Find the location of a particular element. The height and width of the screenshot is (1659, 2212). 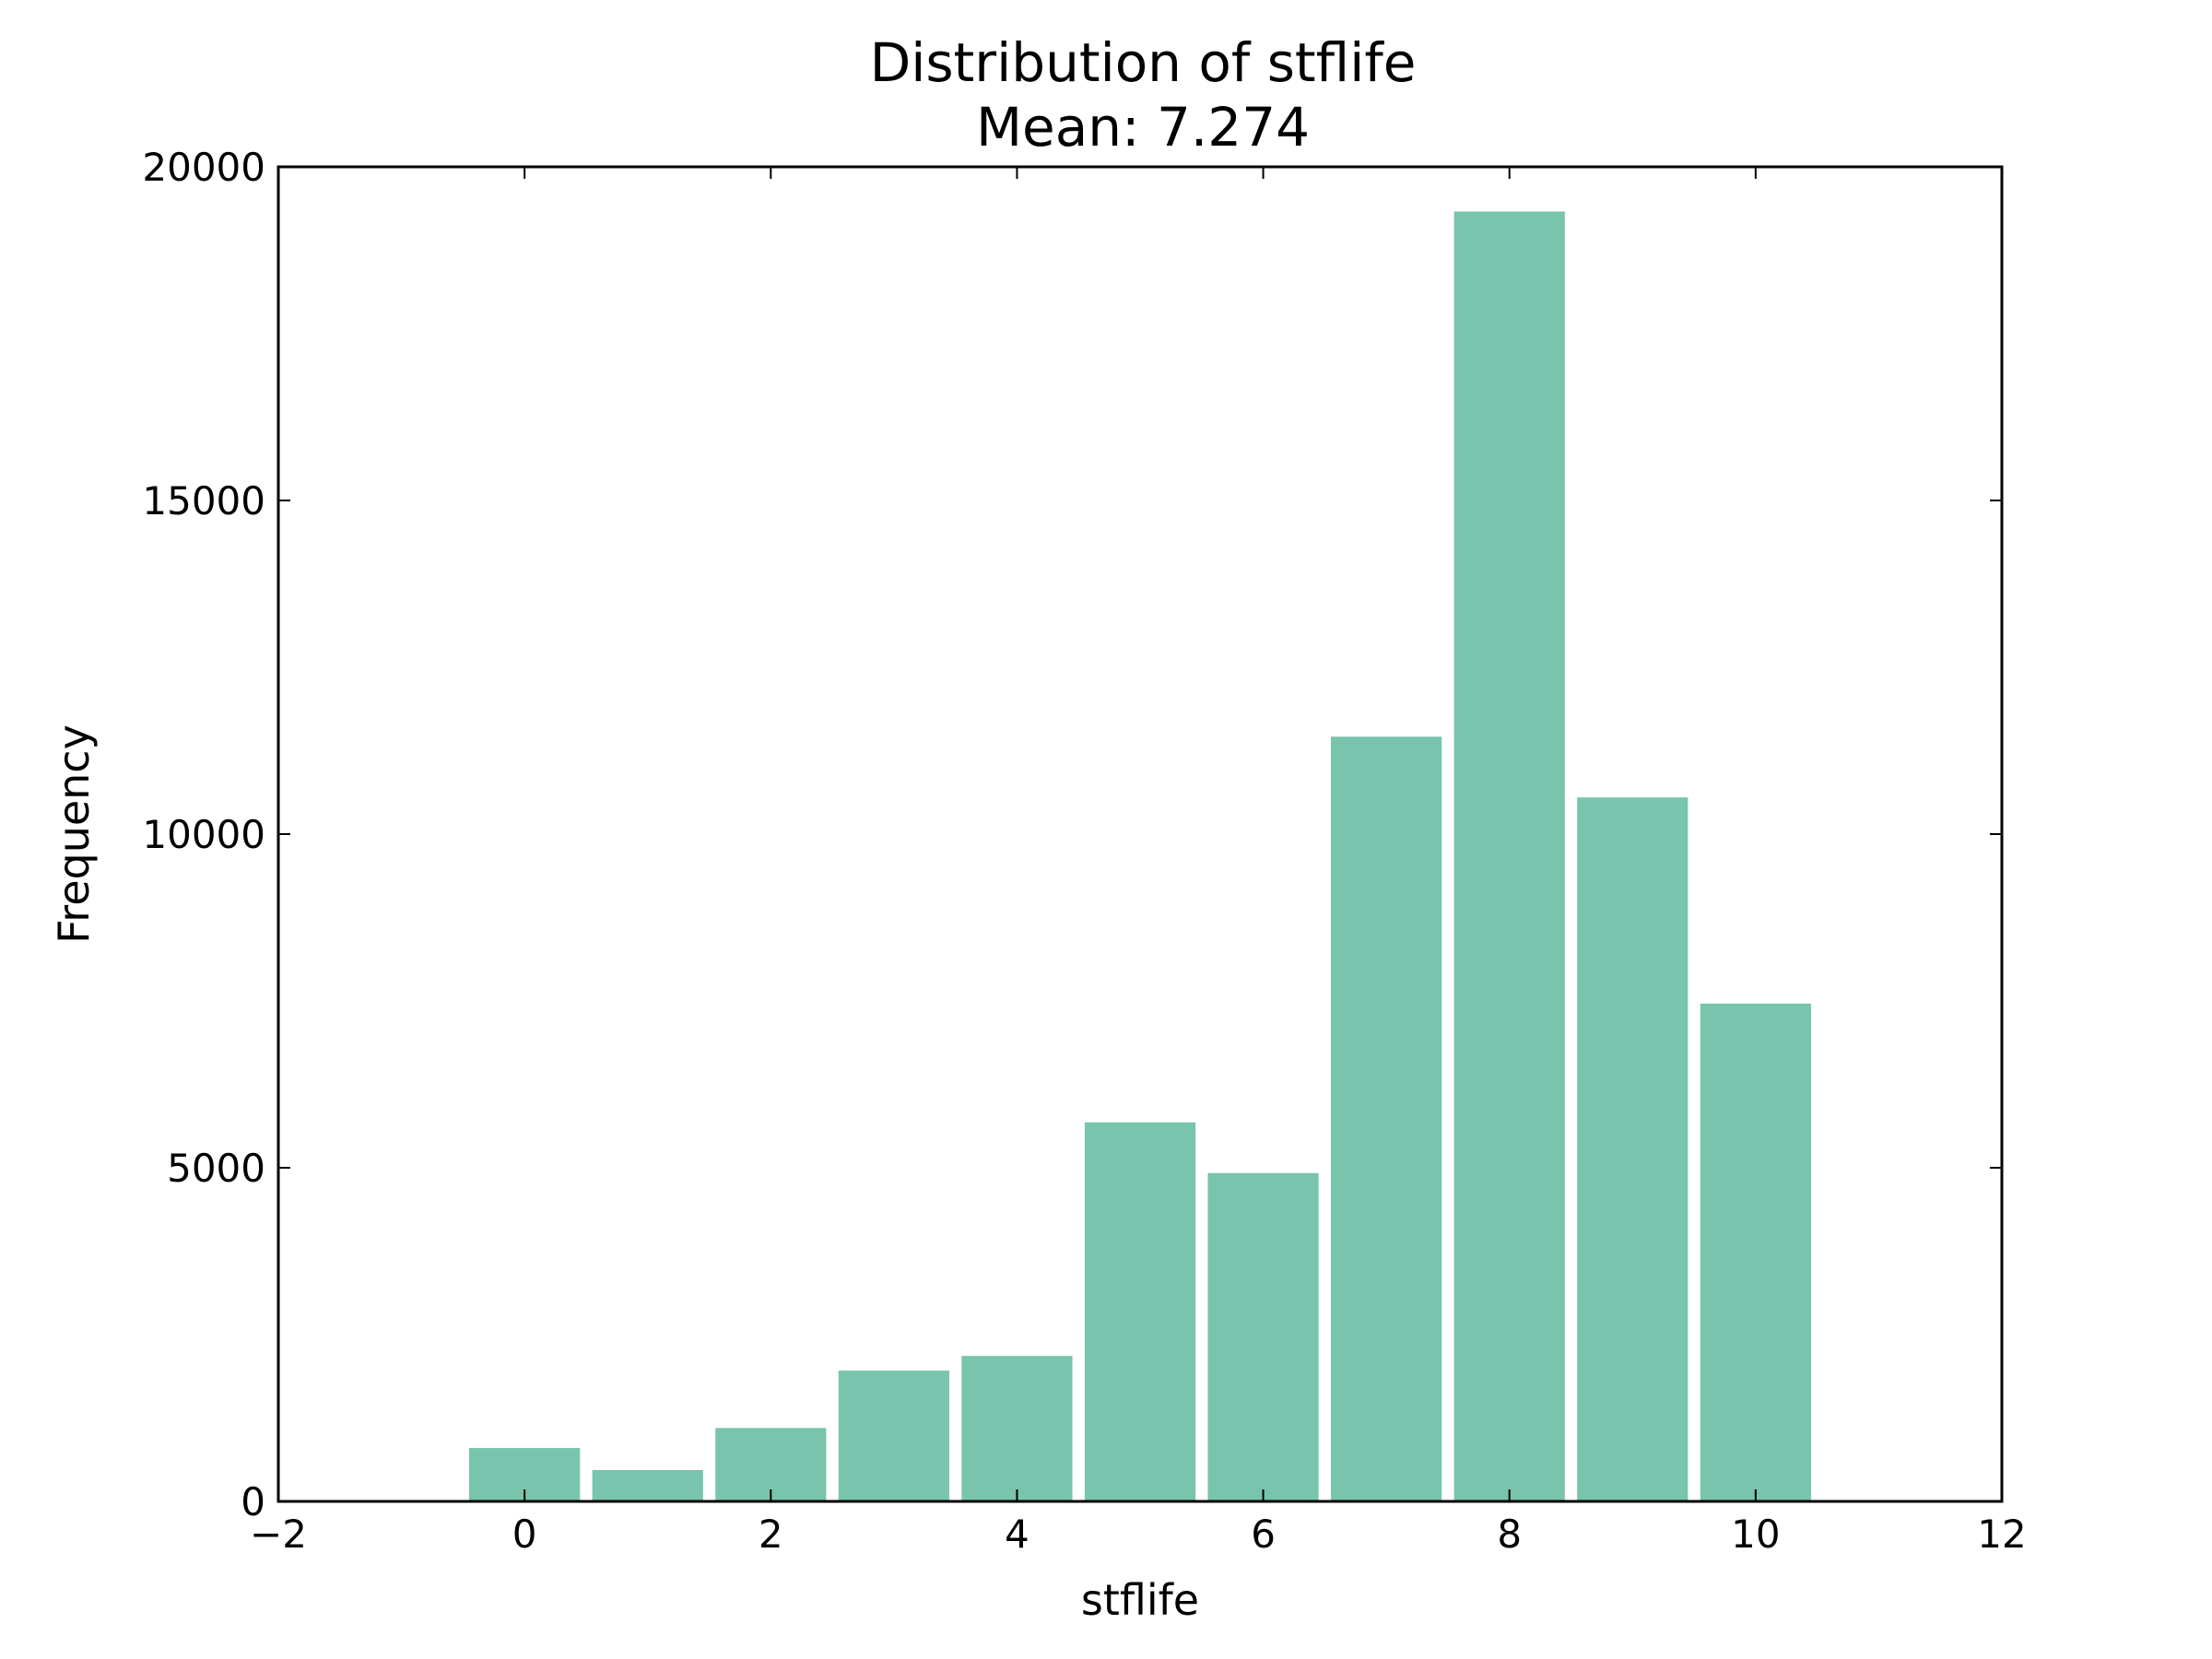

x-tick-label: 4 is located at coordinates (1017, 1534).